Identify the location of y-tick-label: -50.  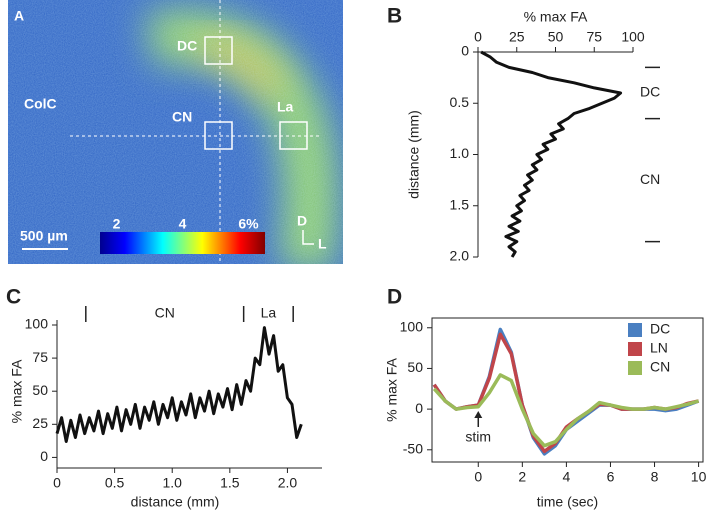
(413, 448).